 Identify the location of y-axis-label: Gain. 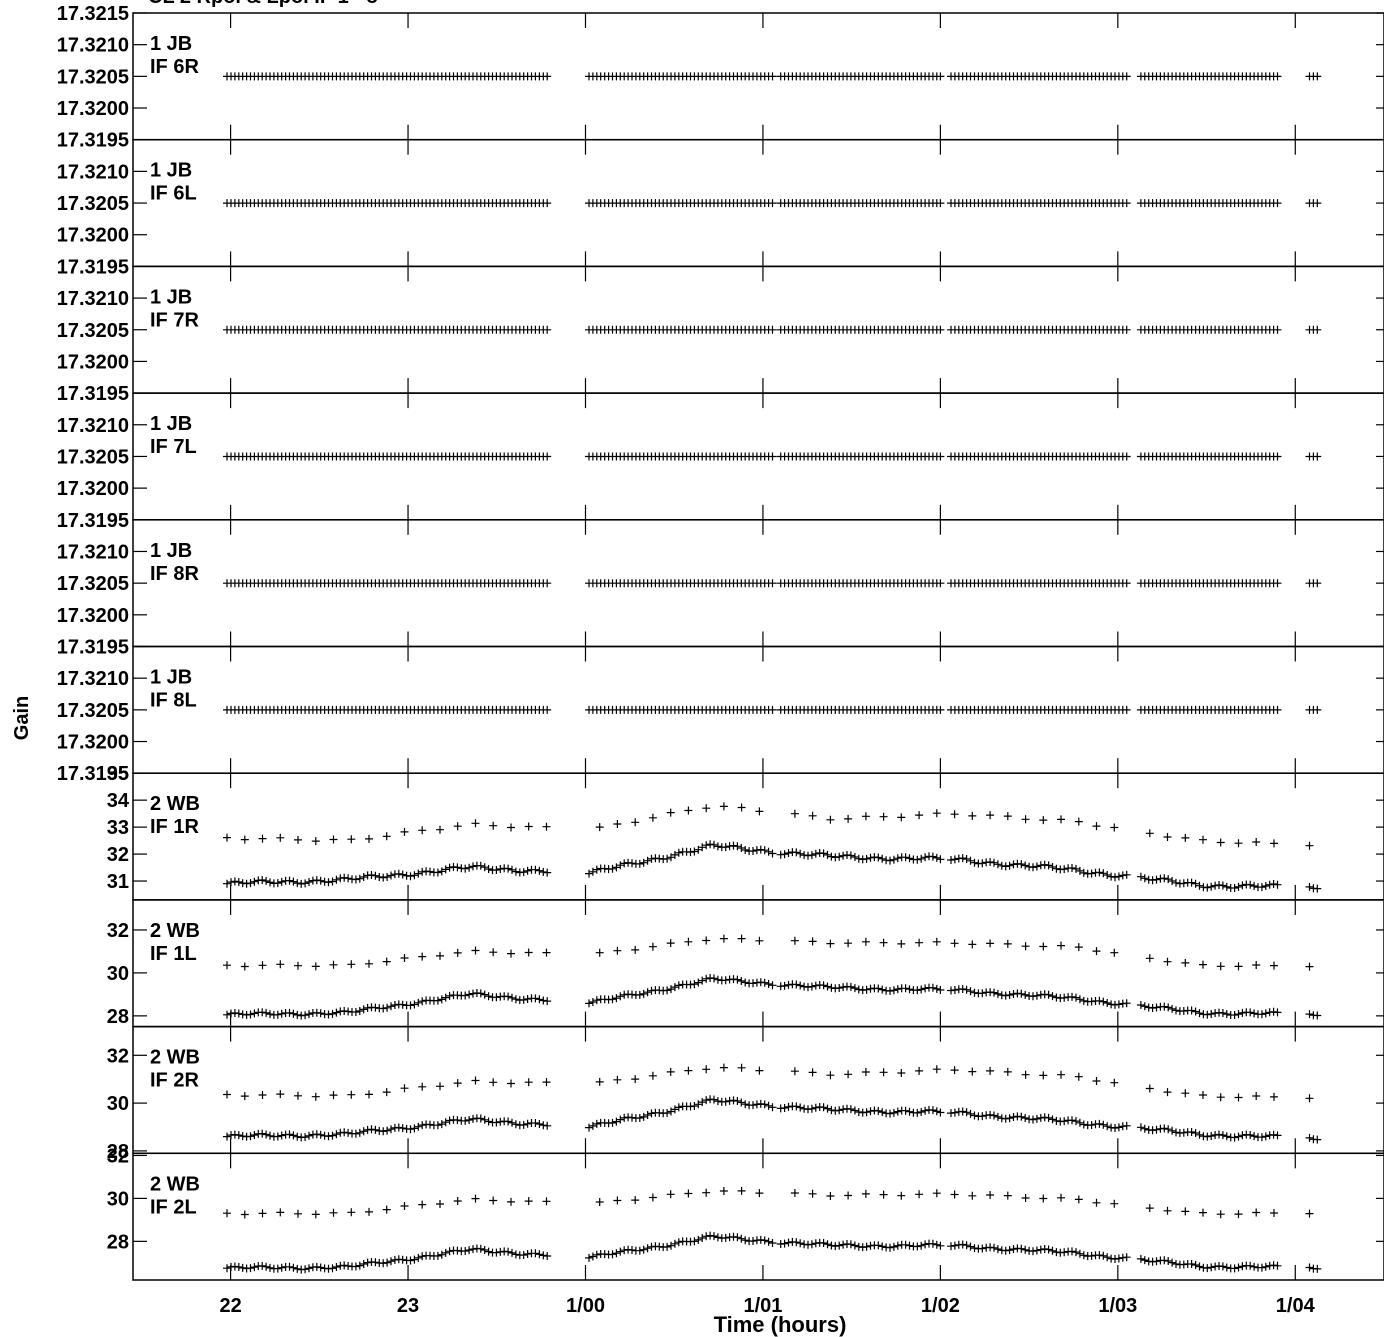
(22, 718).